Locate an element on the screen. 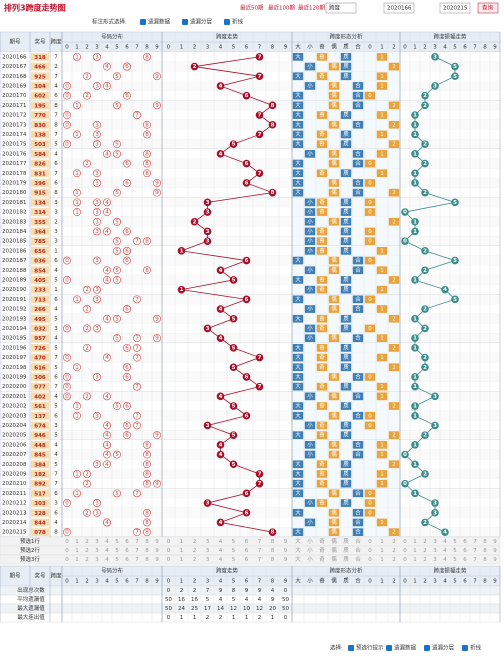  date-from is located at coordinates (399, 8).